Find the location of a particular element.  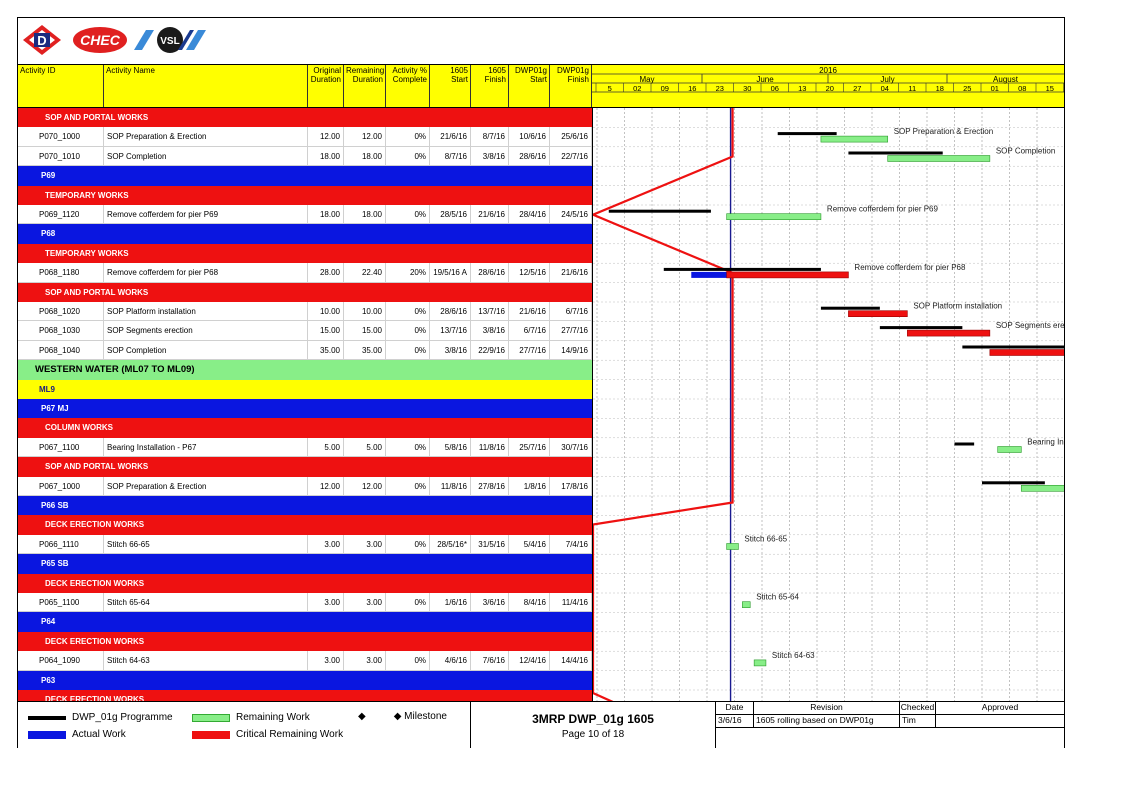

cell-f2: 6/7/16 is located at coordinates (571, 311).